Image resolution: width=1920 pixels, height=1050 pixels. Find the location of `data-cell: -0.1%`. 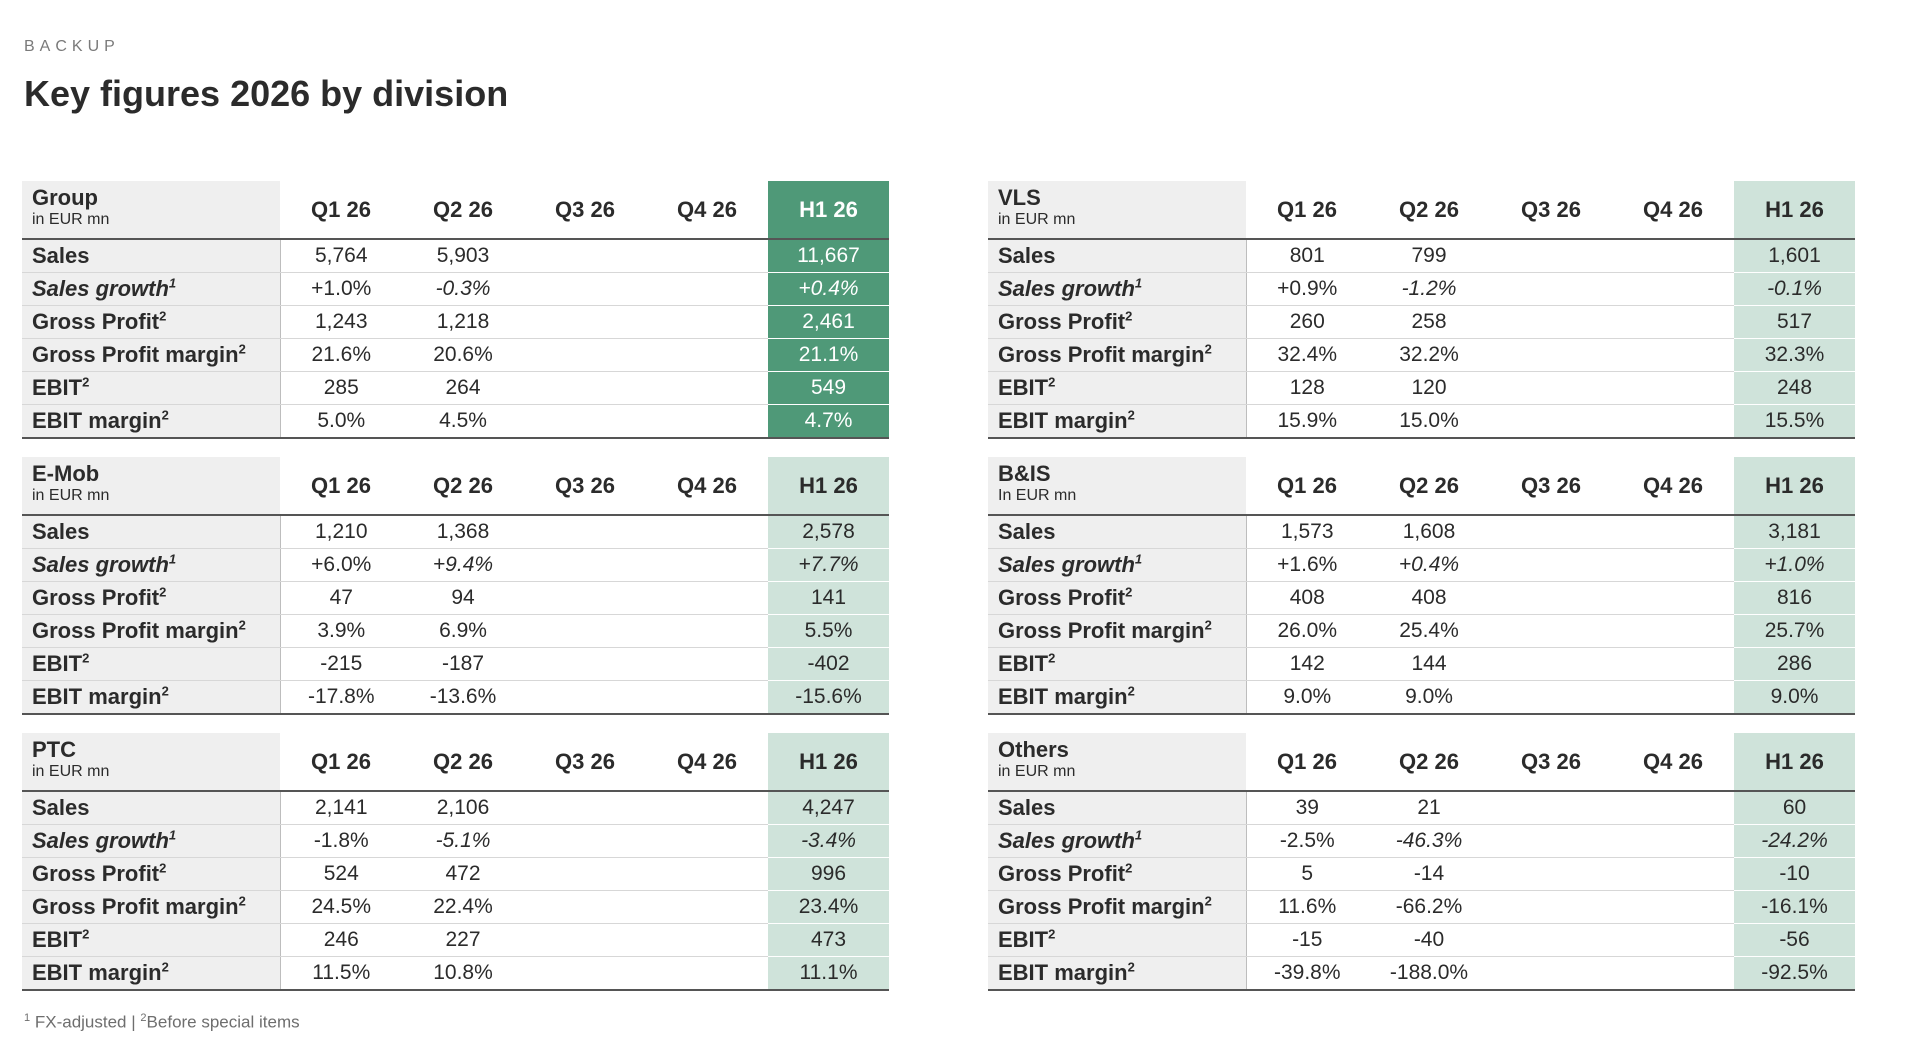

data-cell: -0.1% is located at coordinates (1794, 289).